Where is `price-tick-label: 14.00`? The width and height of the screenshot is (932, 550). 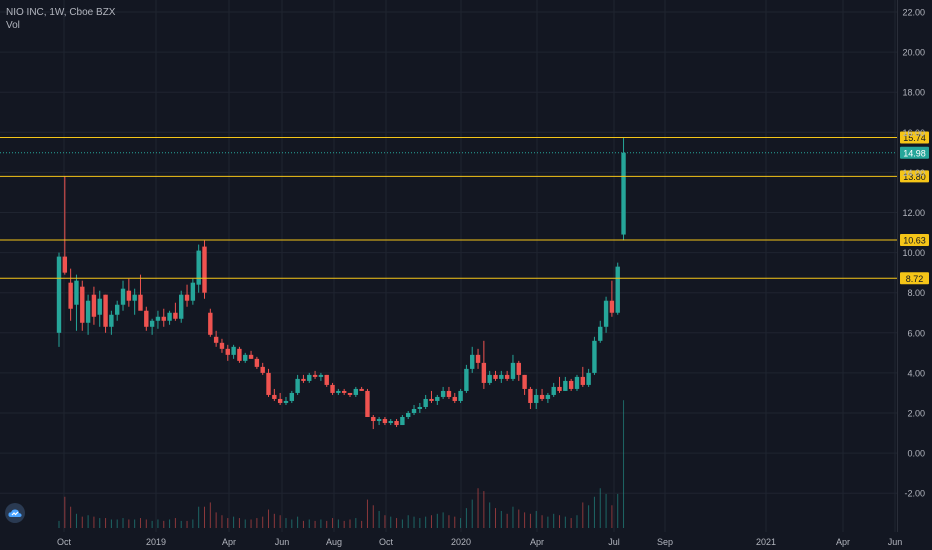
price-tick-label: 14.00 is located at coordinates (913, 173).